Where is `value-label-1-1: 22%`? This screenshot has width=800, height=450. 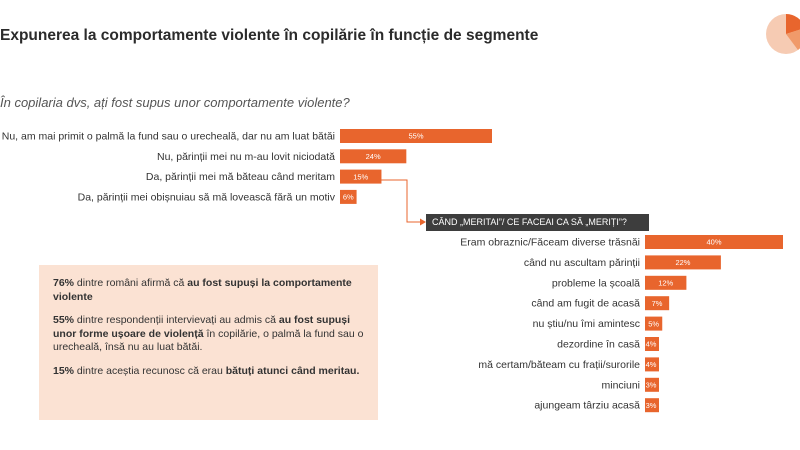 value-label-1-1: 22% is located at coordinates (682, 262).